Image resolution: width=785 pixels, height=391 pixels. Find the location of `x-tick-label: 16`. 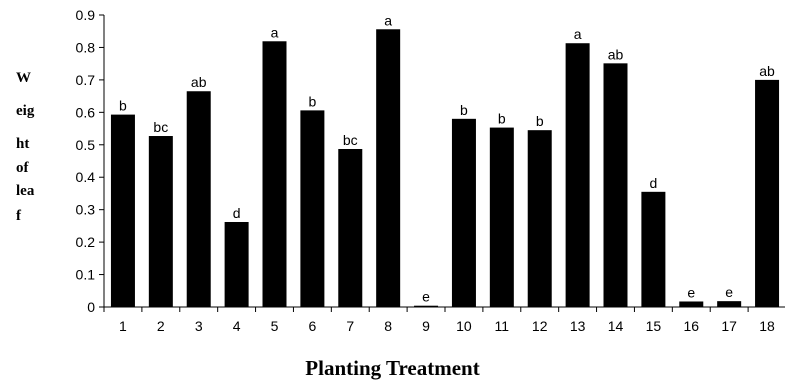

x-tick-label: 16 is located at coordinates (691, 326).